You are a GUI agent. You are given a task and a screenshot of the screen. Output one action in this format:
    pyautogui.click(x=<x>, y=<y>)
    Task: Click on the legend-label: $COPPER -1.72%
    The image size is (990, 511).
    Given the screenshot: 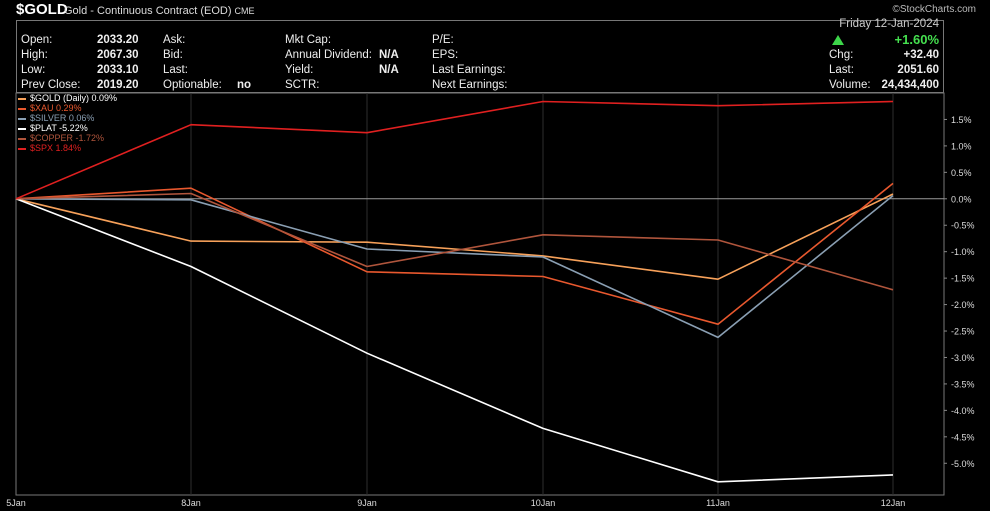 What is the action you would take?
    pyautogui.click(x=67, y=138)
    